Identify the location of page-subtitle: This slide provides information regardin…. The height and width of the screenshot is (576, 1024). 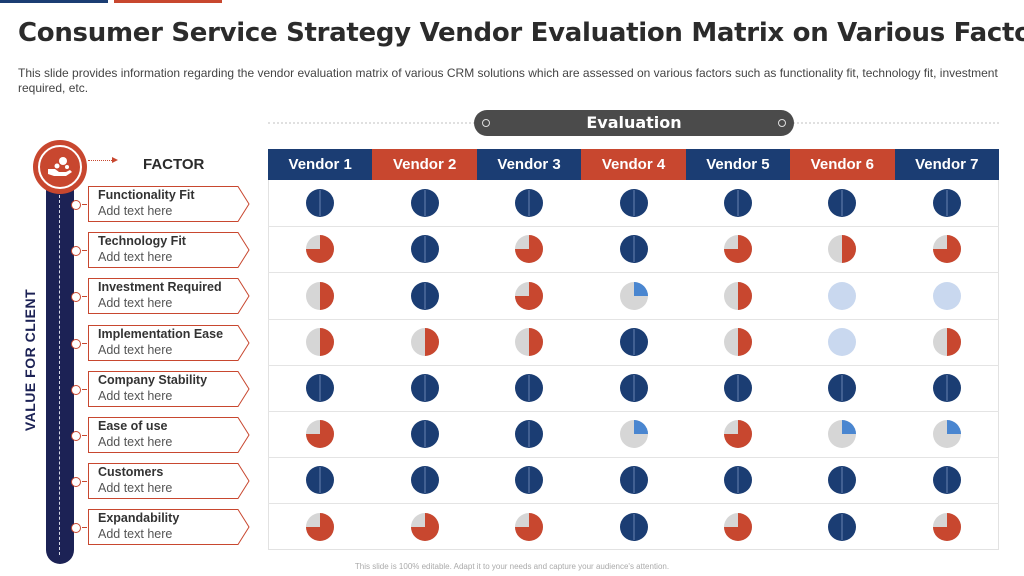
(508, 80).